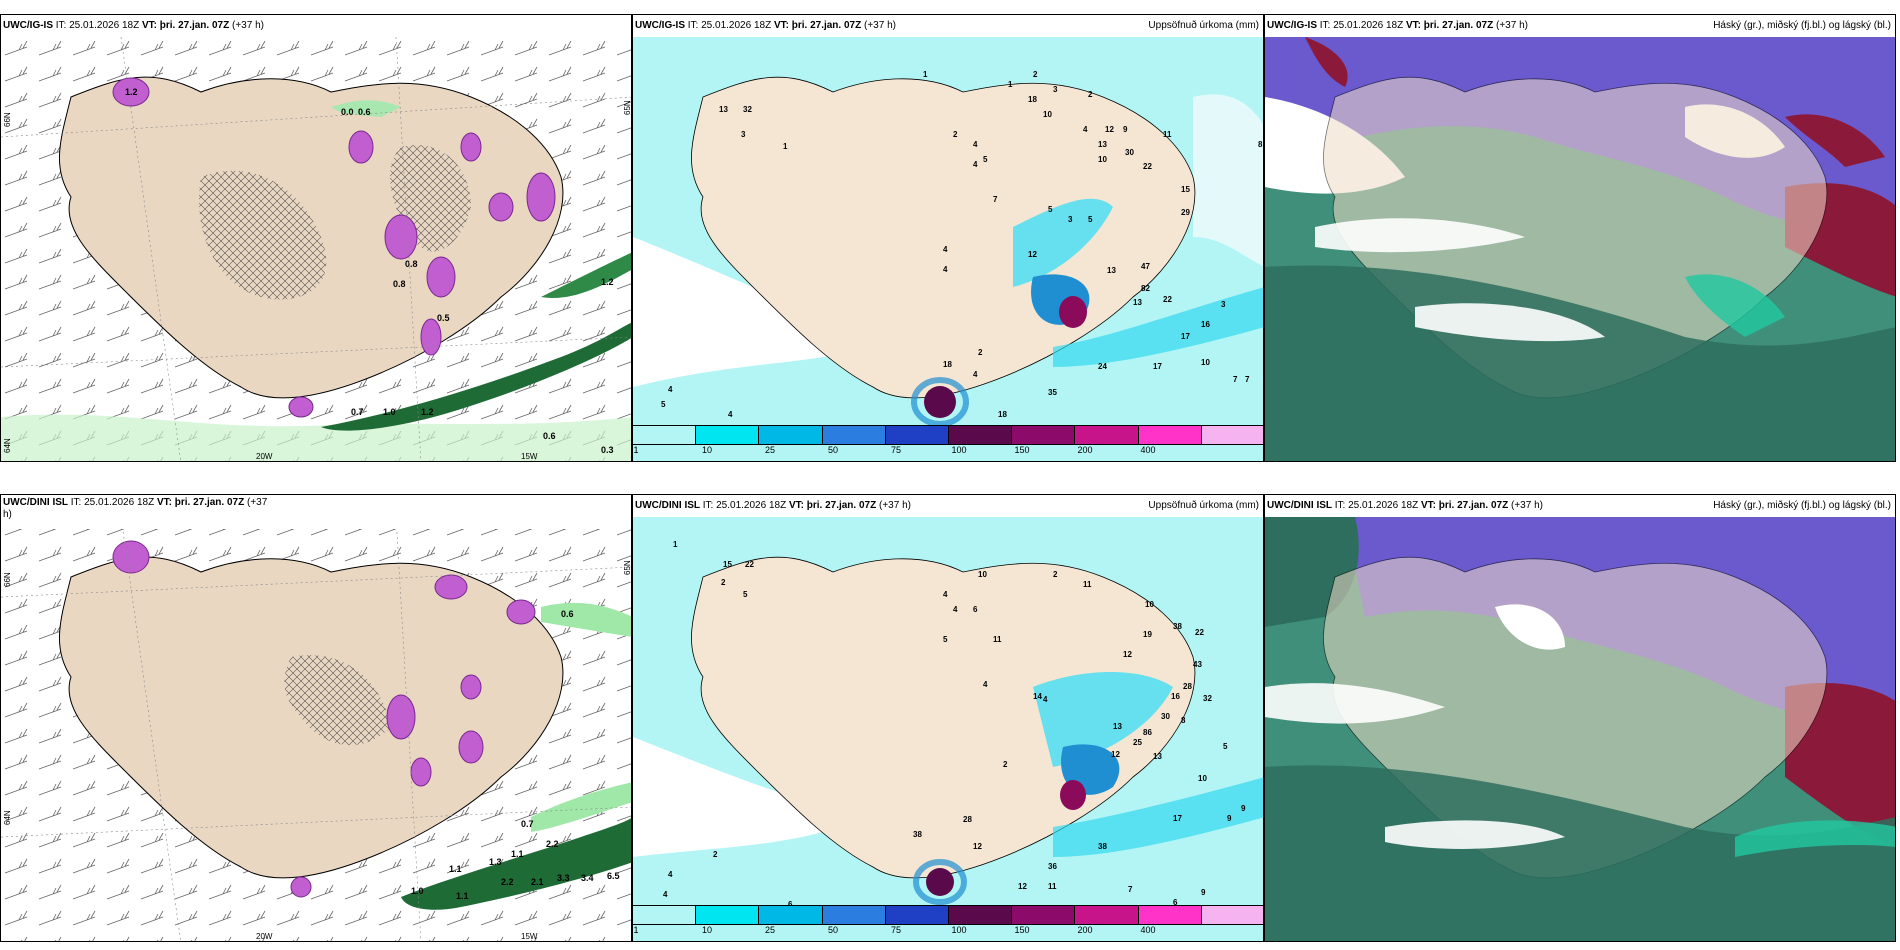 The width and height of the screenshot is (1900, 950). What do you see at coordinates (727, 564) in the screenshot?
I see `svg-text: 15` at bounding box center [727, 564].